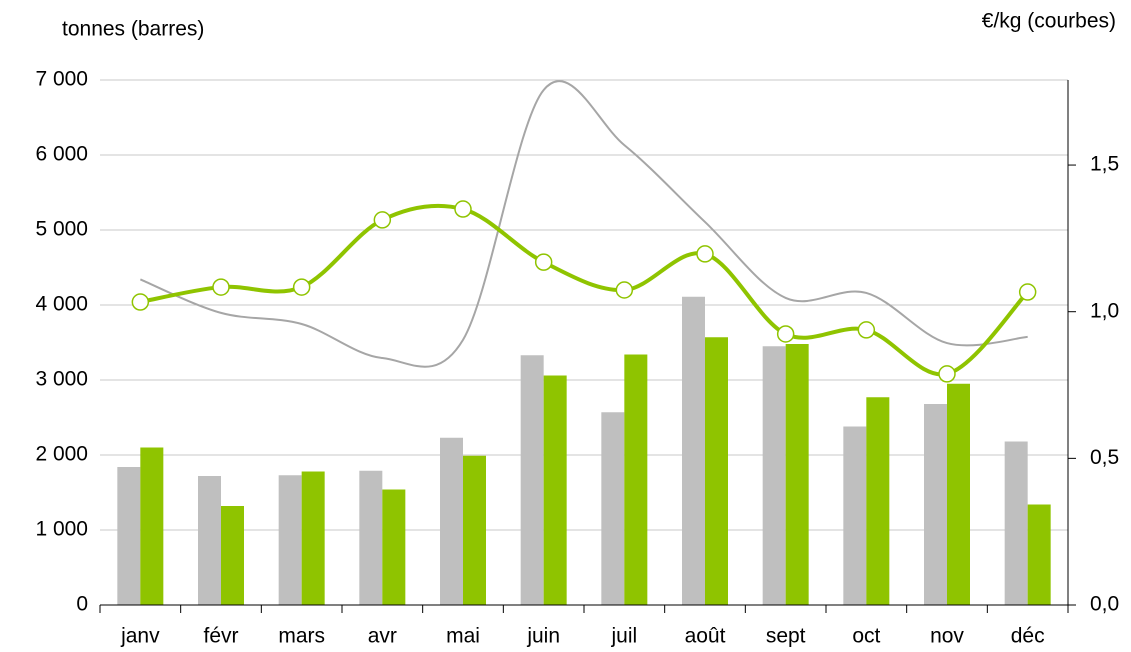 The image size is (1131, 652). I want to click on x-tick-label: juil, so click(623, 636).